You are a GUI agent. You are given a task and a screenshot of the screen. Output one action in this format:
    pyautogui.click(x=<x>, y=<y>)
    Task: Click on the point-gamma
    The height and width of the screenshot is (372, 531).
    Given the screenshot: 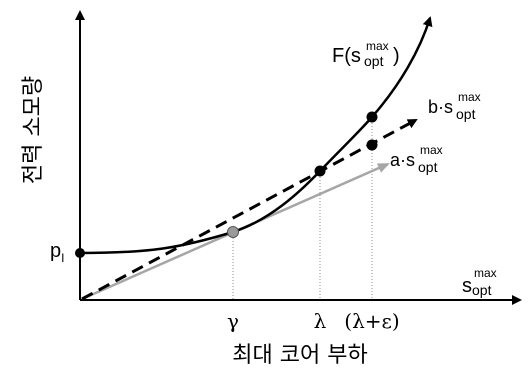 What is the action you would take?
    pyautogui.click(x=233, y=232)
    